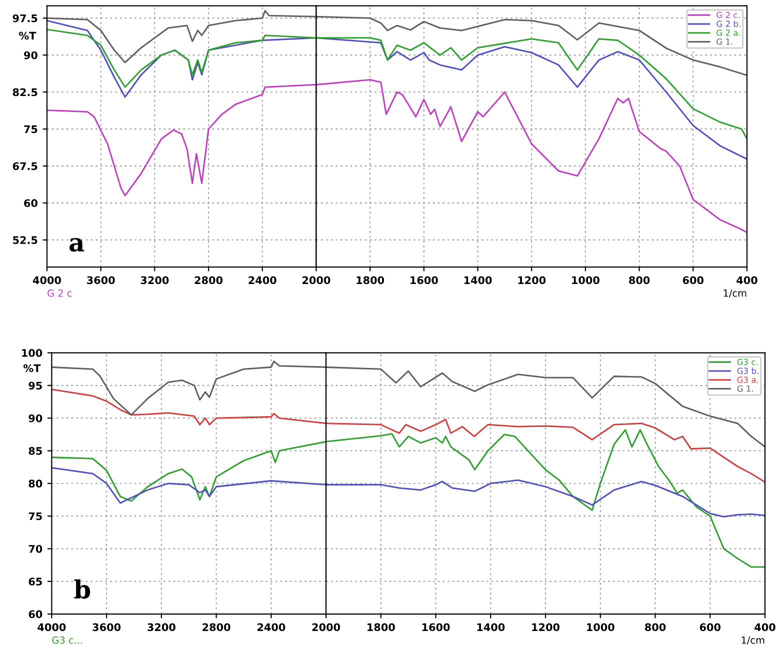 The image size is (783, 645). Describe the element at coordinates (32, 353) in the screenshot. I see `y-tick-label: 100` at that location.